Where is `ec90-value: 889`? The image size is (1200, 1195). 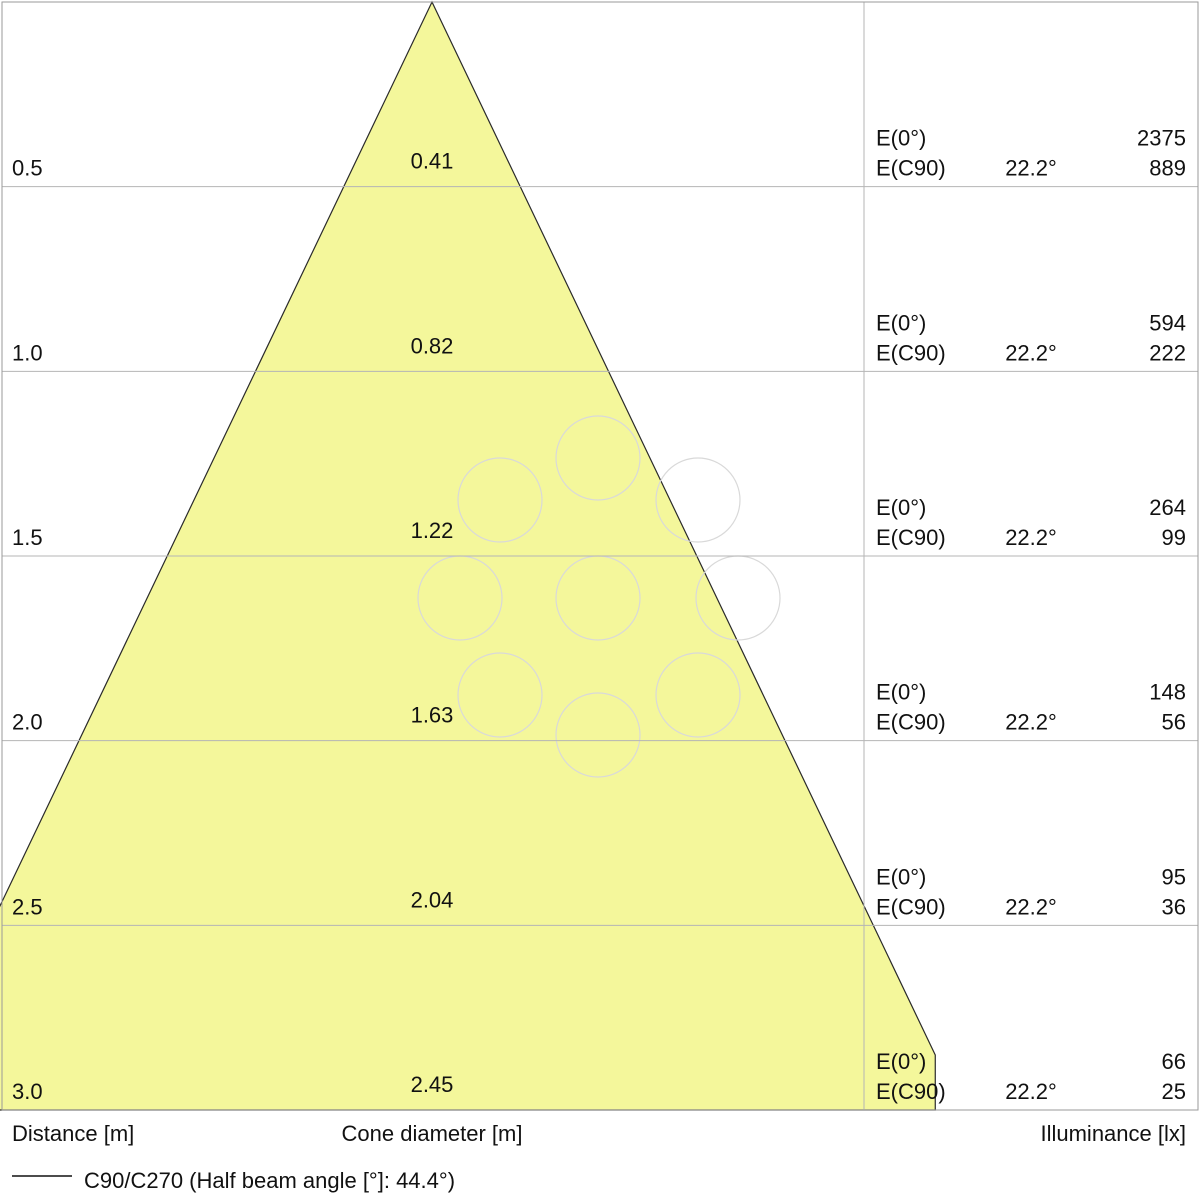 ec90-value: 889 is located at coordinates (1167, 168).